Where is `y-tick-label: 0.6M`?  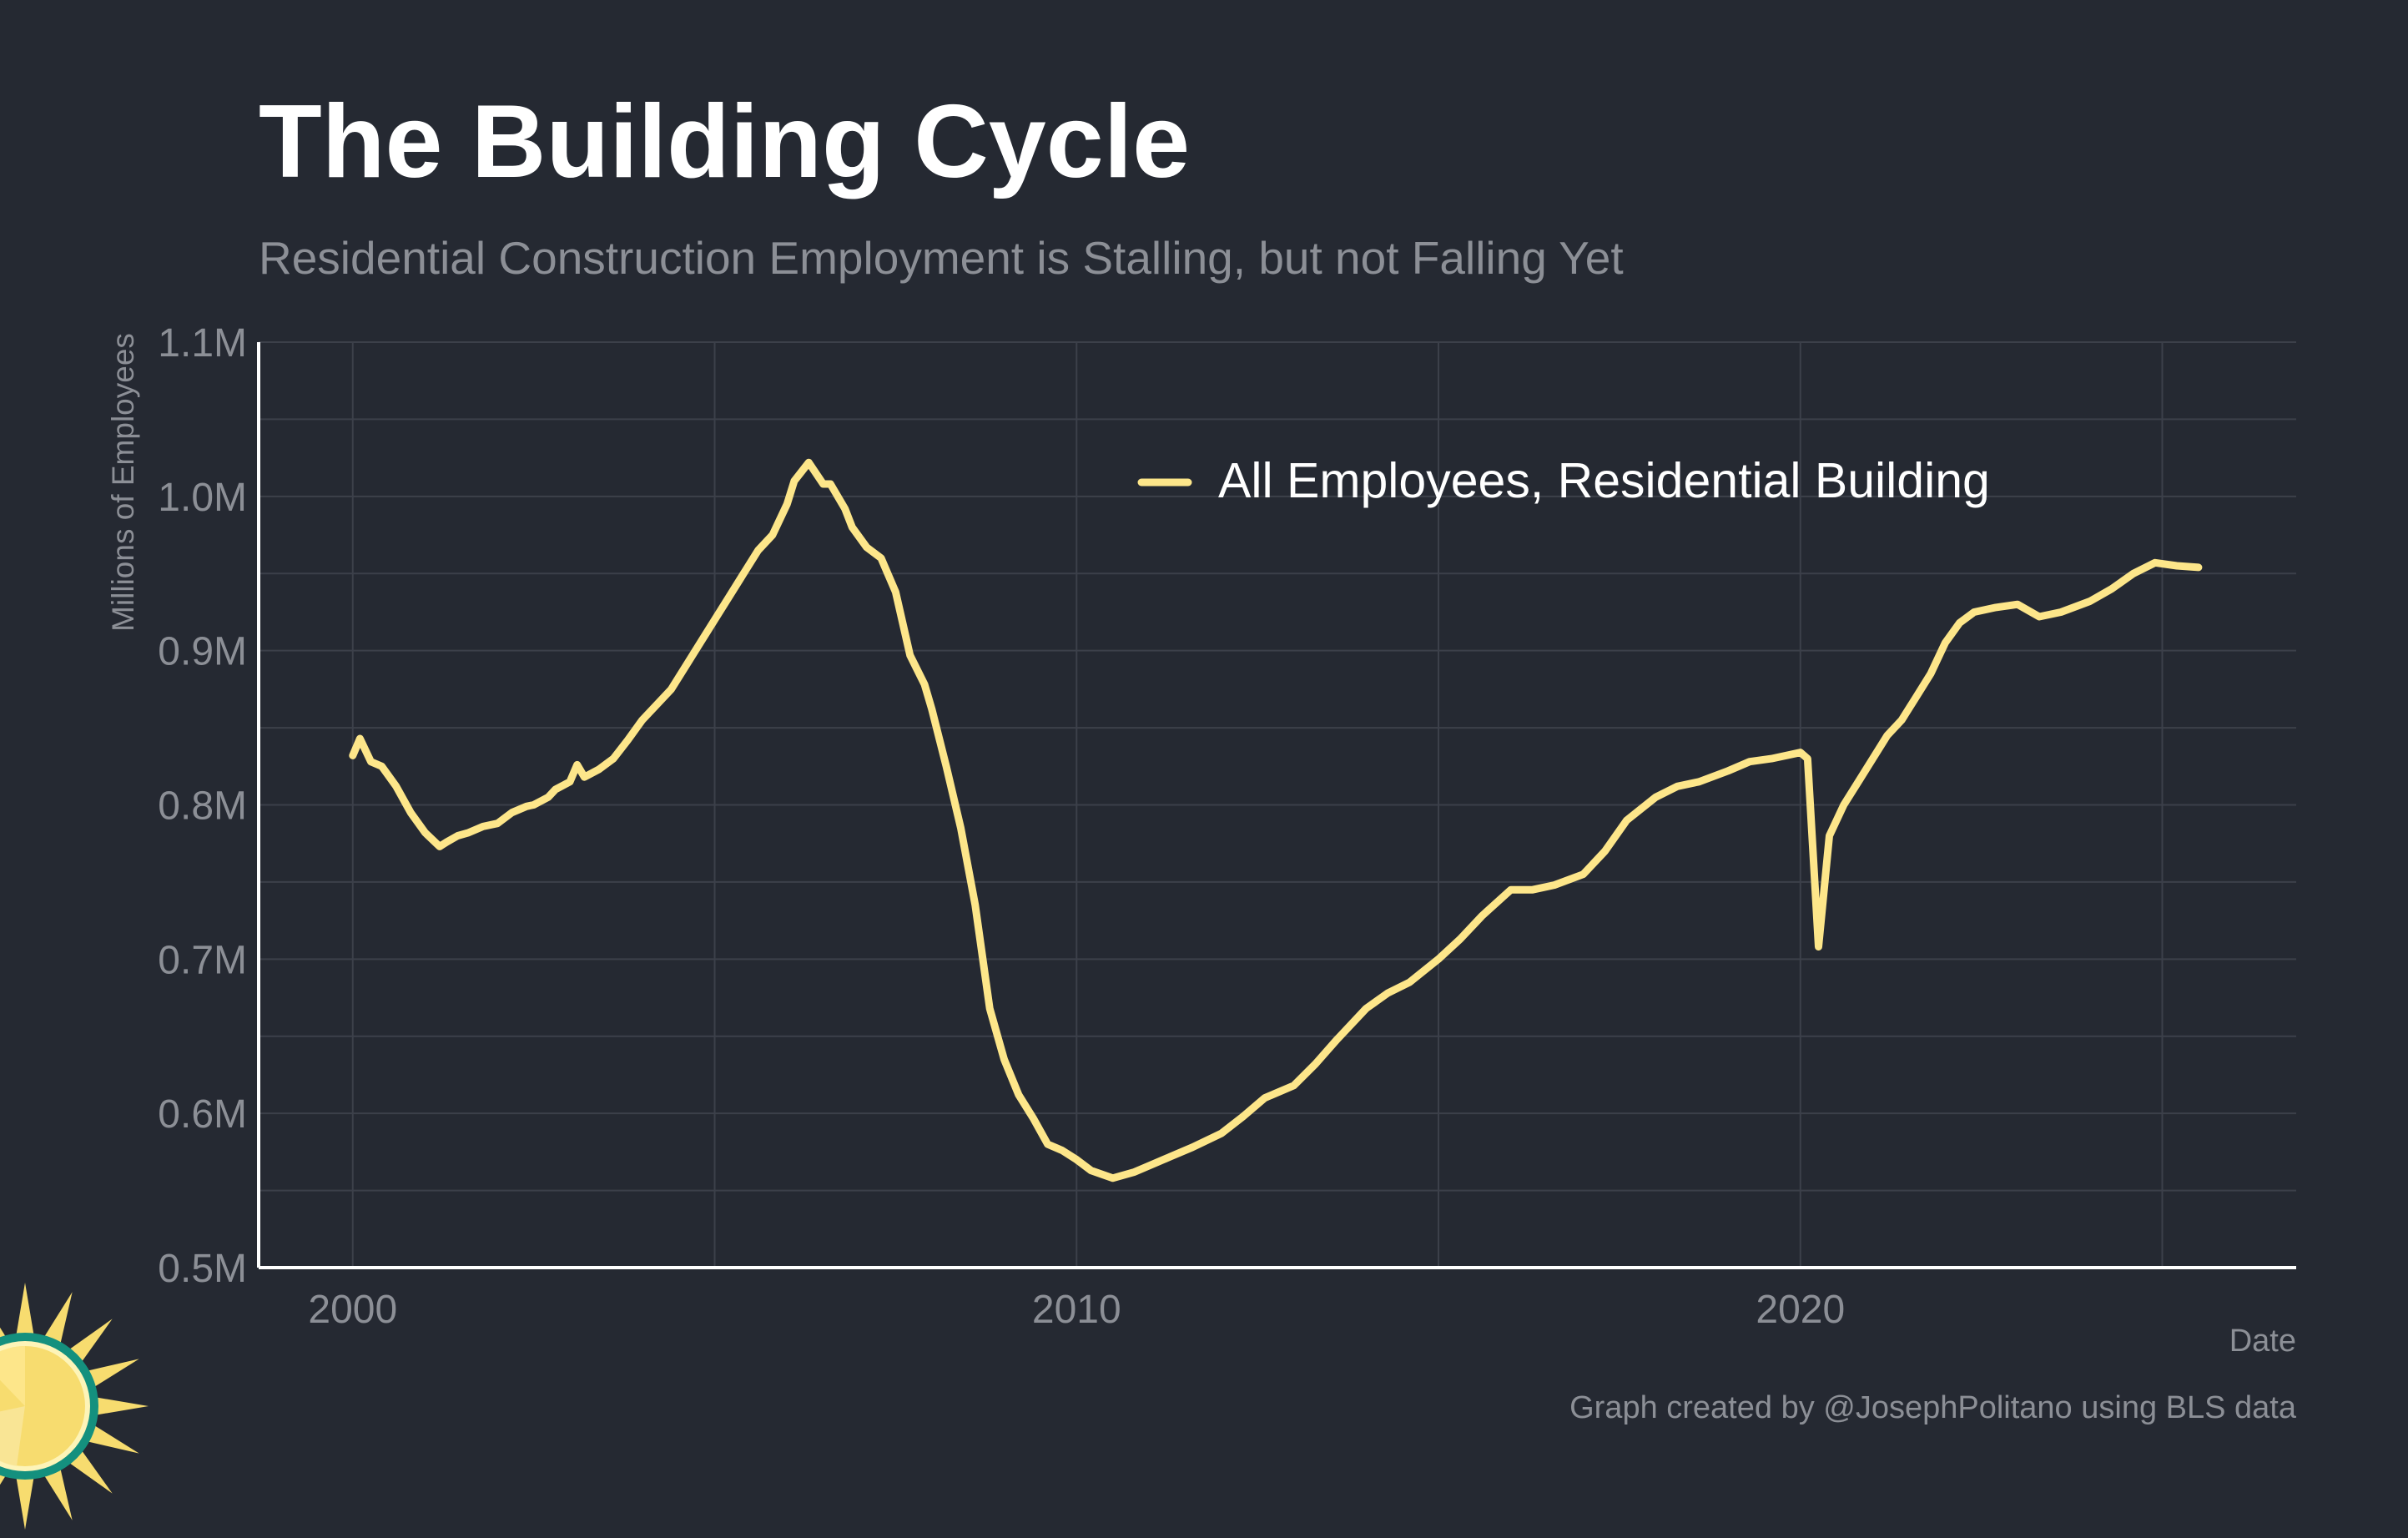
y-tick-label: 0.6M is located at coordinates (202, 1114).